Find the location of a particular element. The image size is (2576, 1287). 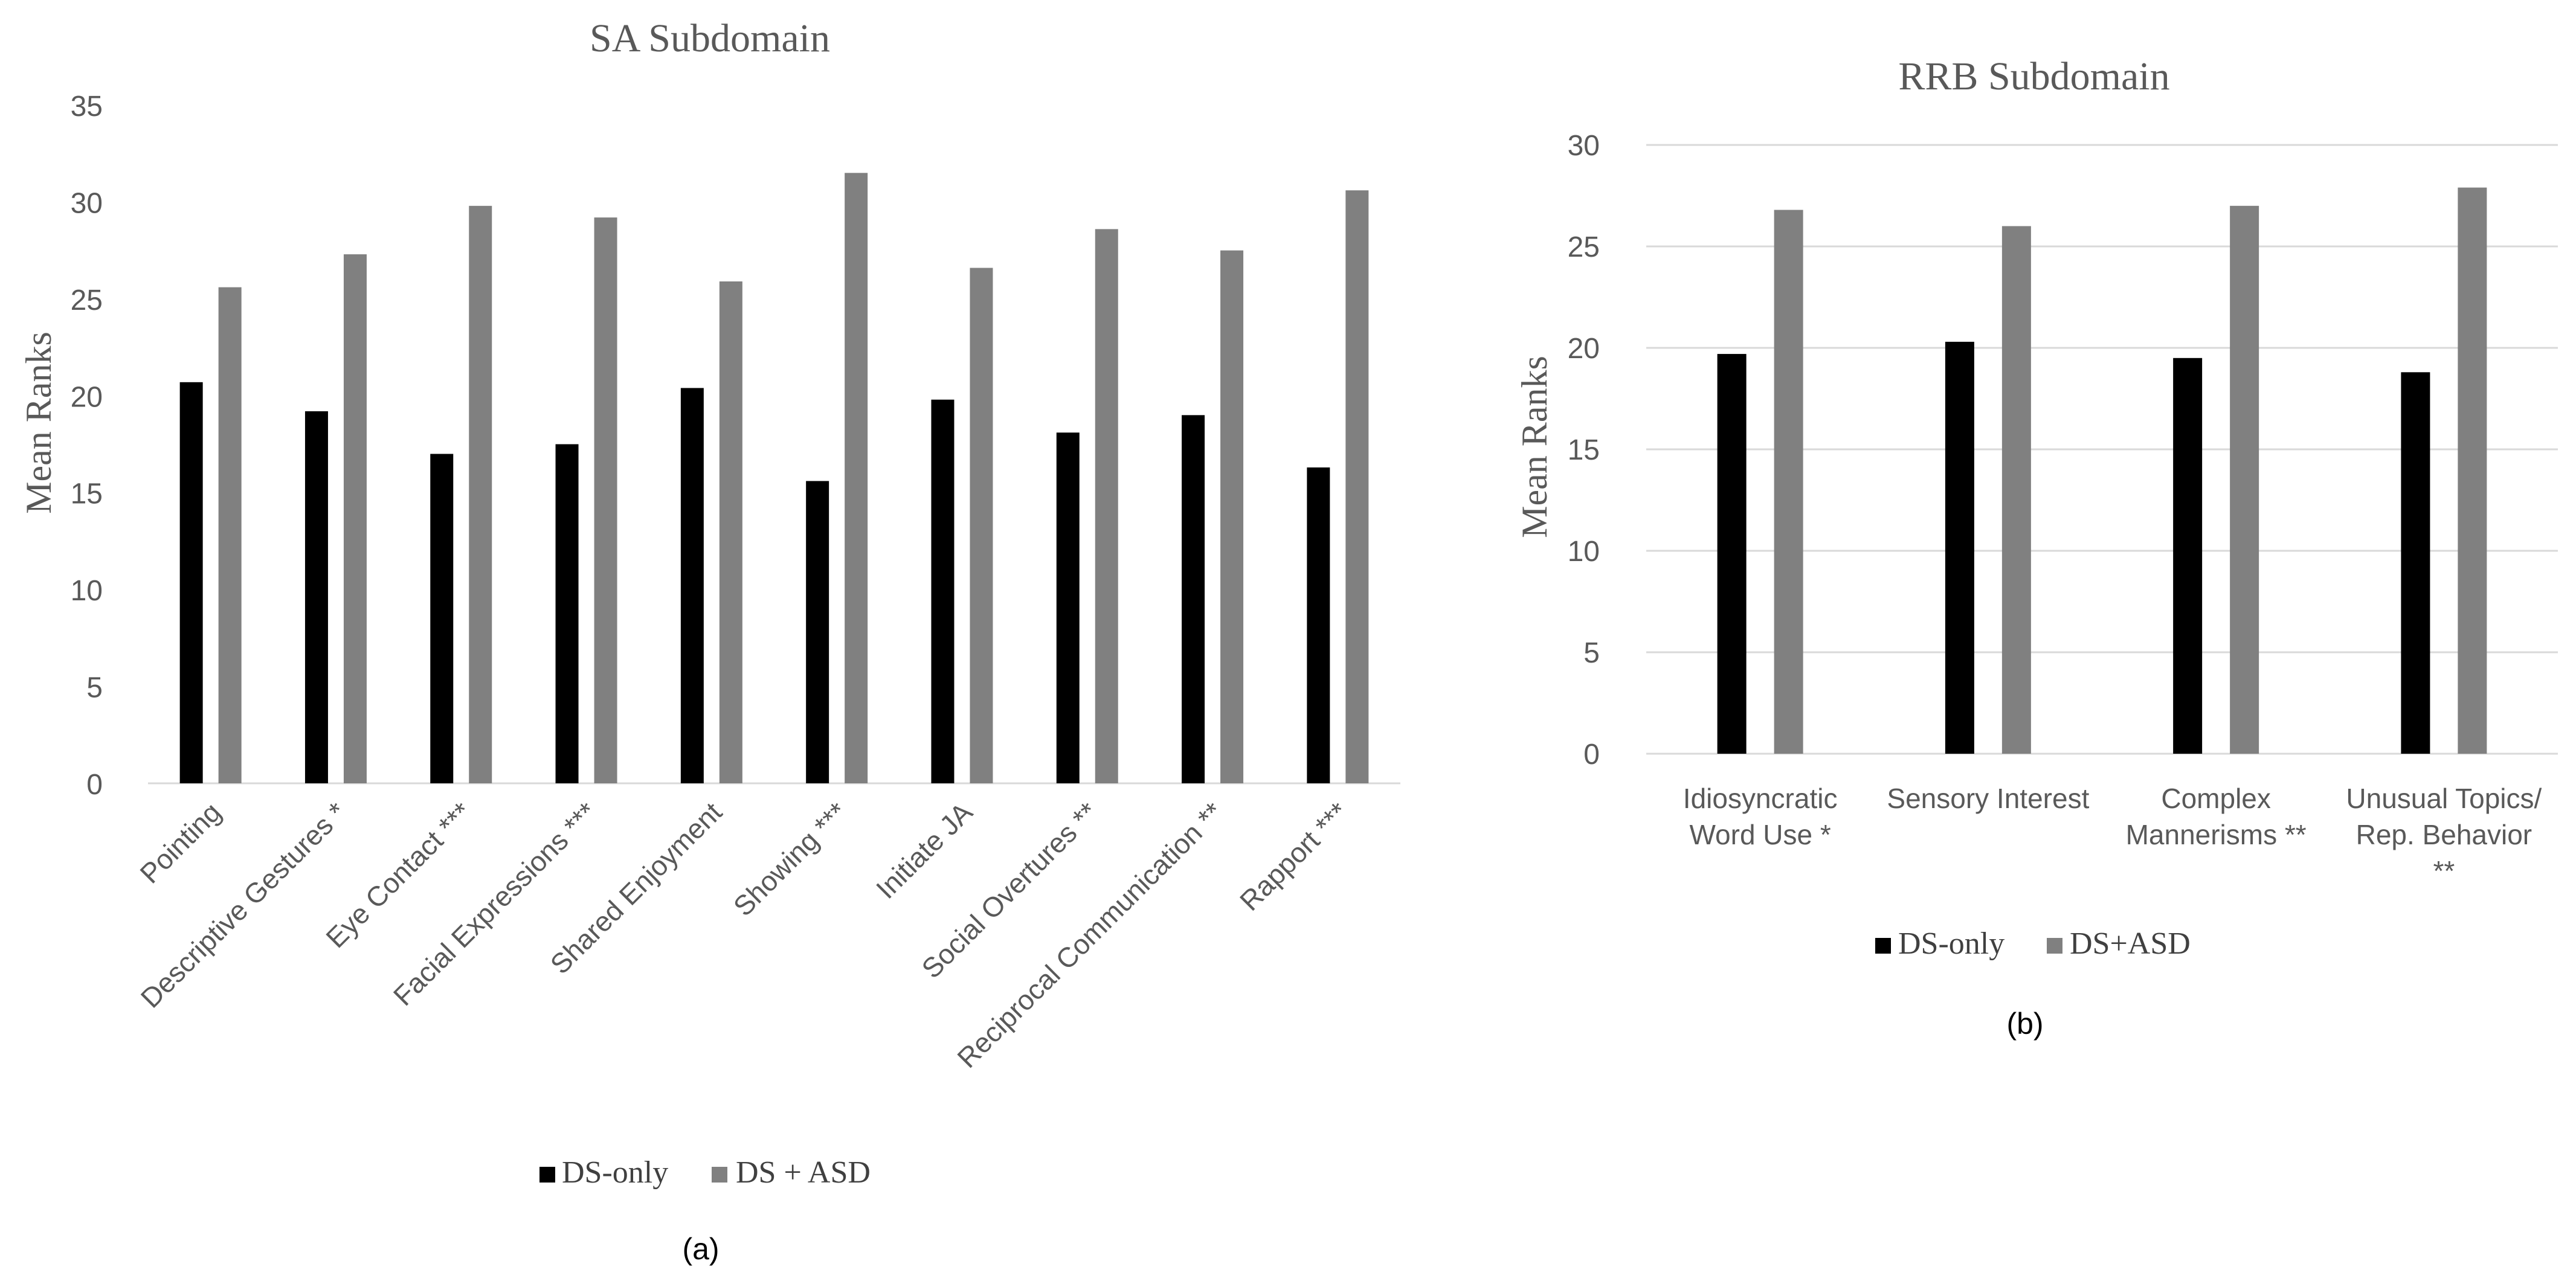

chart-a-y-tick-label: 35 is located at coordinates (87, 107).